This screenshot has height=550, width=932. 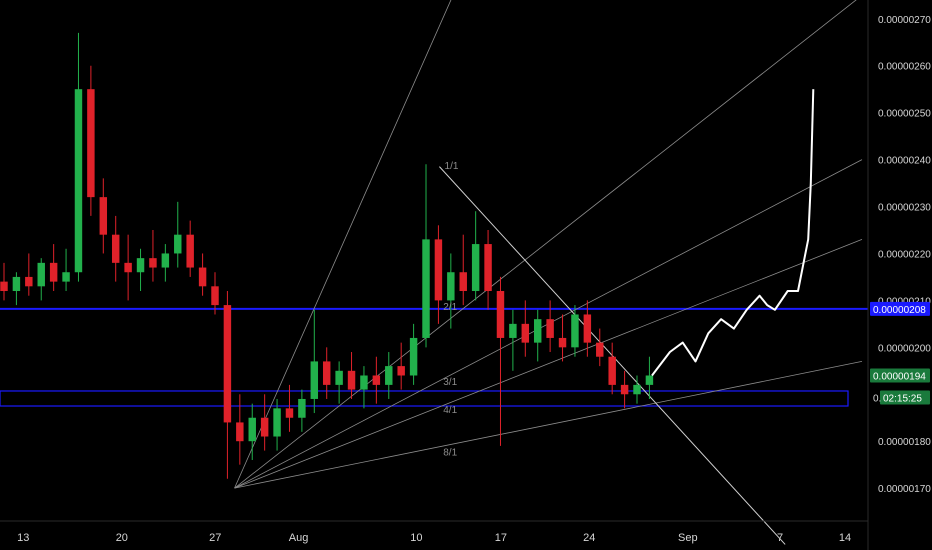 What do you see at coordinates (589, 538) in the screenshot?
I see `time-tick-label: 24` at bounding box center [589, 538].